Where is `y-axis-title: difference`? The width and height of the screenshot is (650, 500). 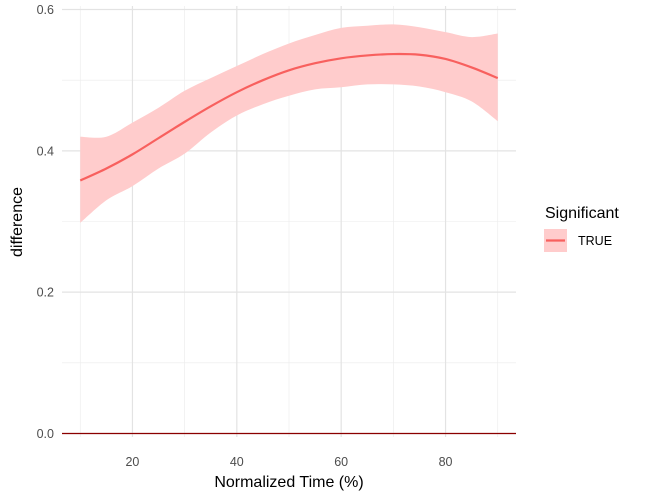
y-axis-title: difference is located at coordinates (17, 222).